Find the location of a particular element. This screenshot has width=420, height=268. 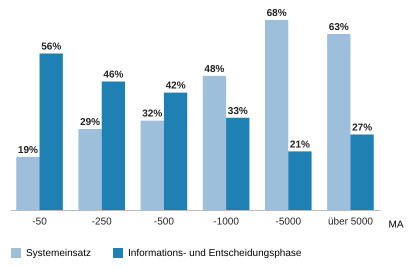

legend-label: Systemeinsatz is located at coordinates (59, 253).